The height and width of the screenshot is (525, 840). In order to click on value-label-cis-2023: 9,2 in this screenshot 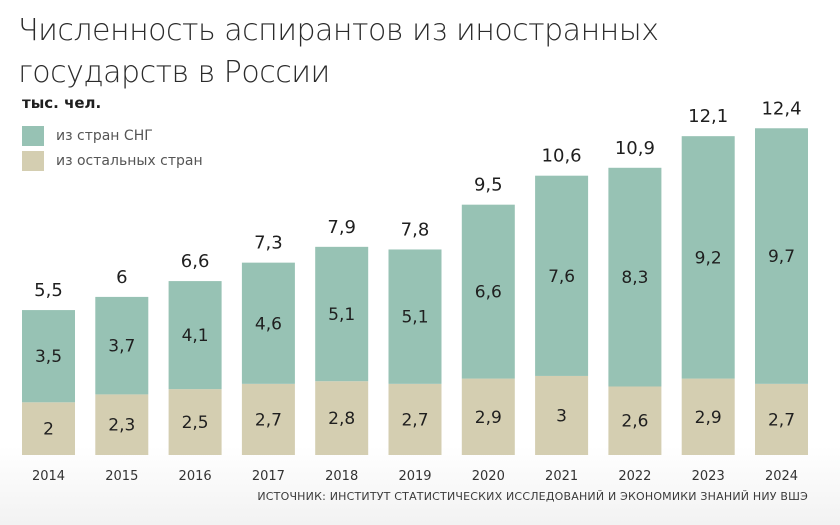, I will do `click(708, 258)`.